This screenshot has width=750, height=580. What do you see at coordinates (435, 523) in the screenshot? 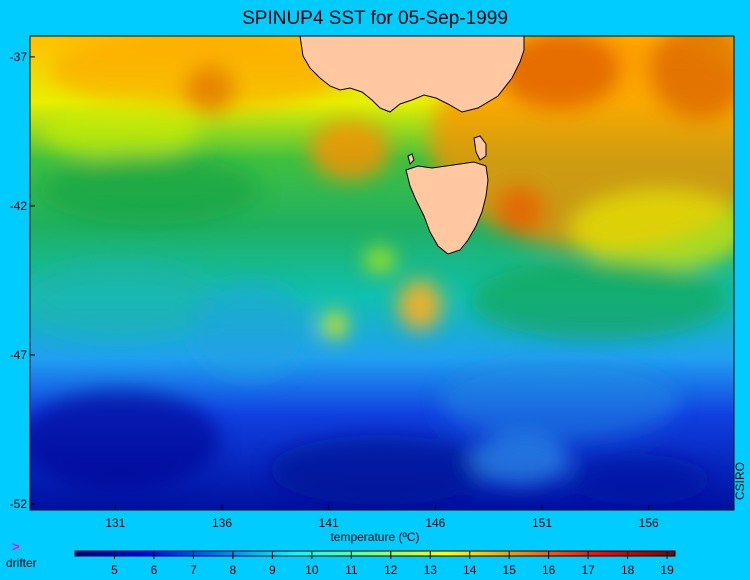
I see `lon-tick-label: 146` at bounding box center [435, 523].